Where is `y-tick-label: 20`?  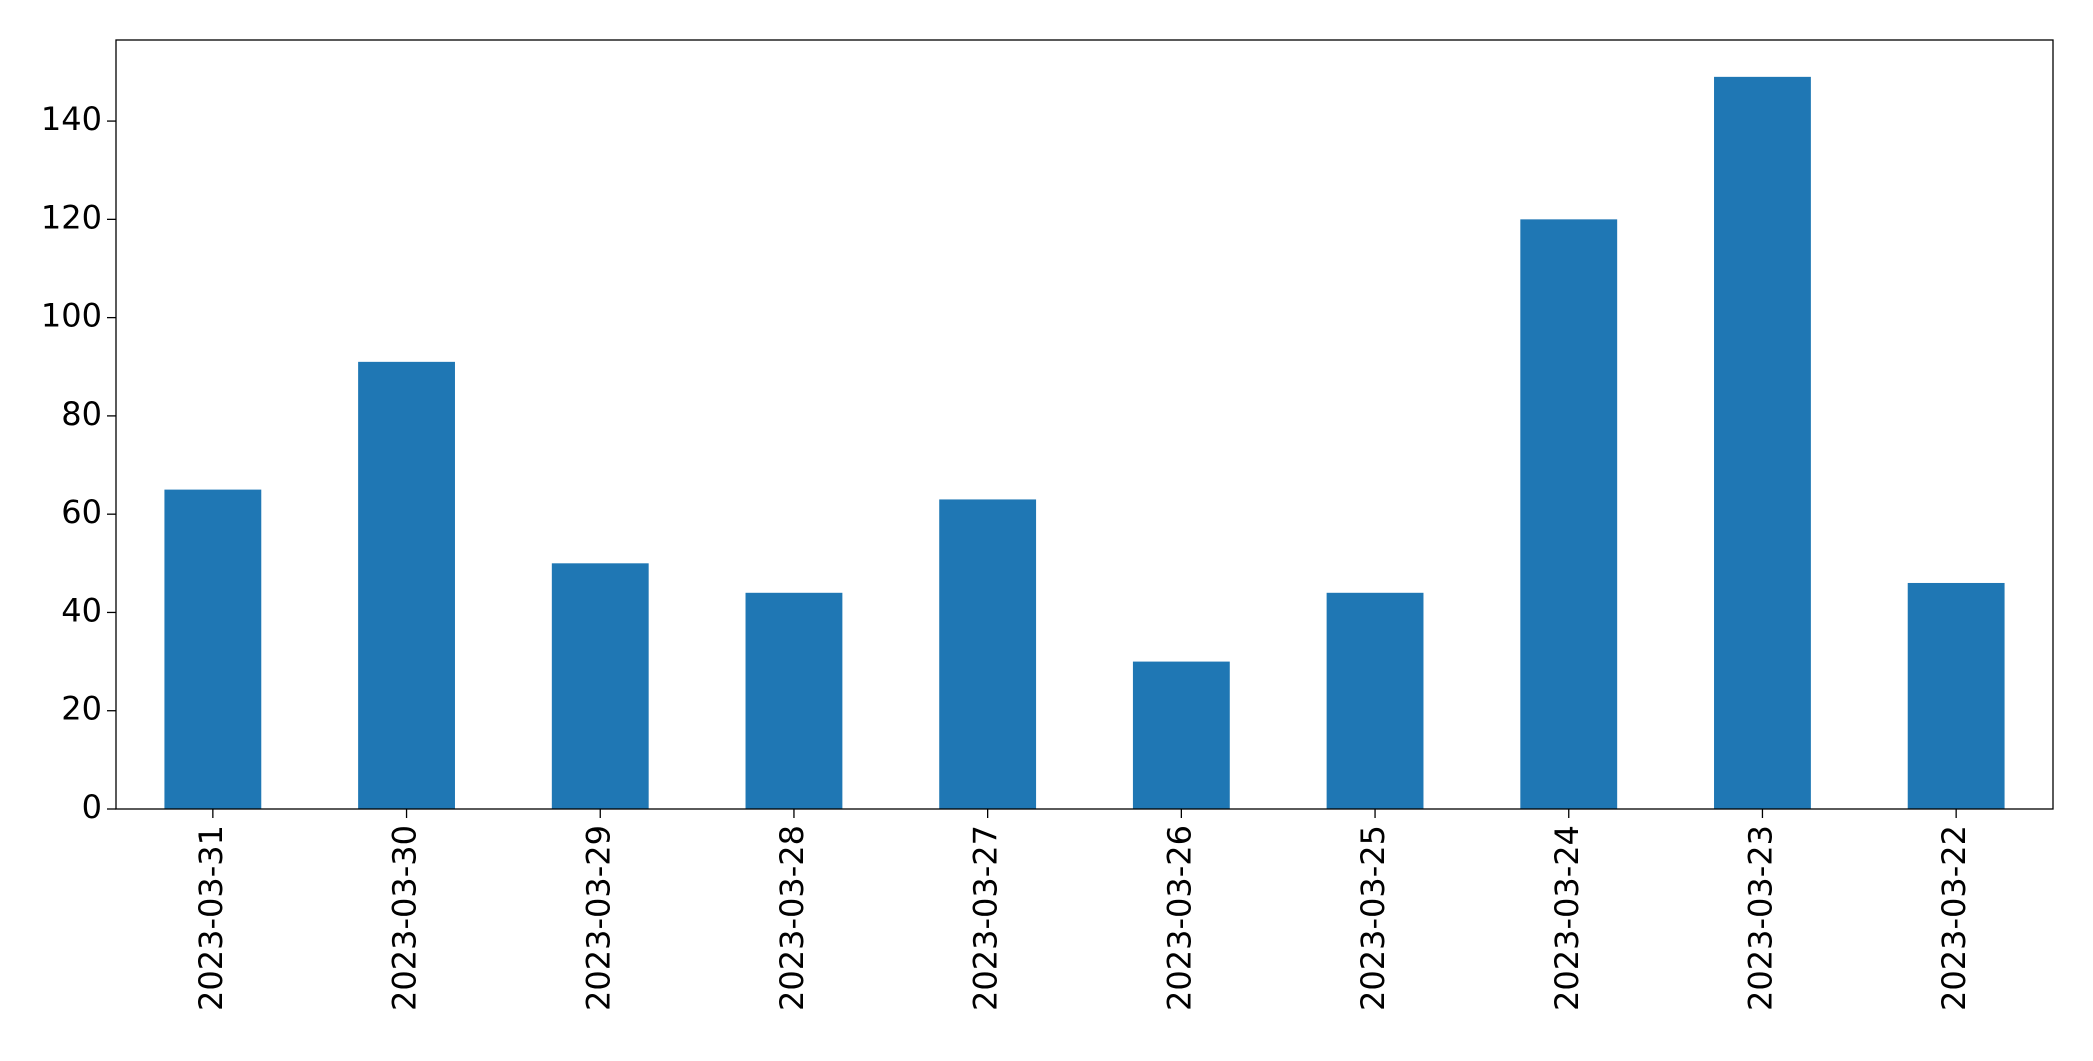 y-tick-label: 20 is located at coordinates (81, 709).